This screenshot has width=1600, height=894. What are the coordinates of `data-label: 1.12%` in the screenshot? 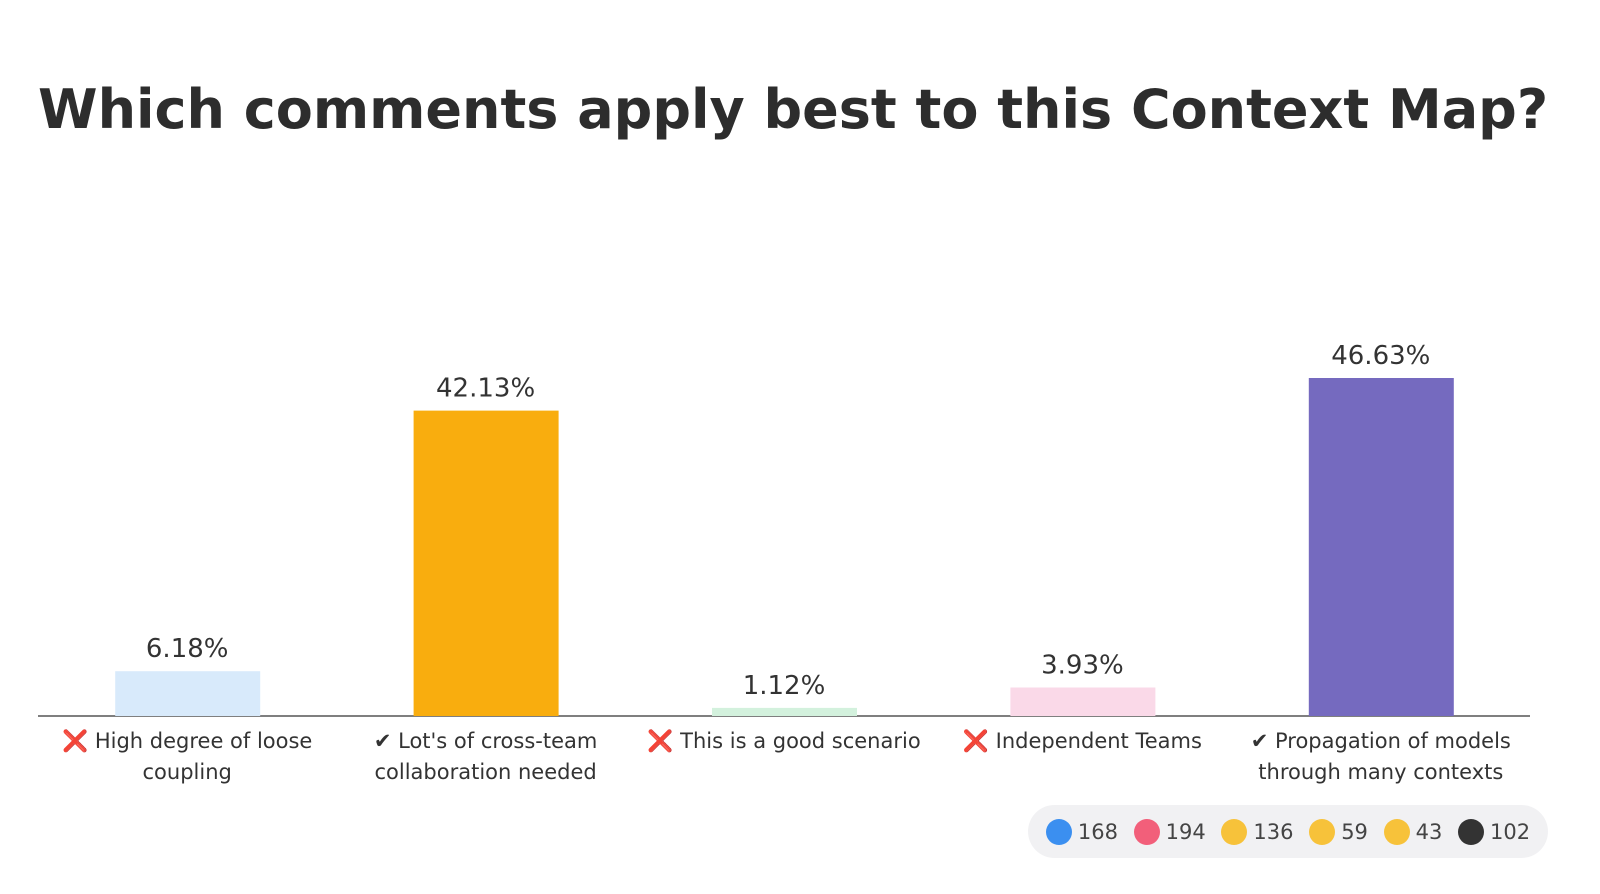 It's located at (784, 686).